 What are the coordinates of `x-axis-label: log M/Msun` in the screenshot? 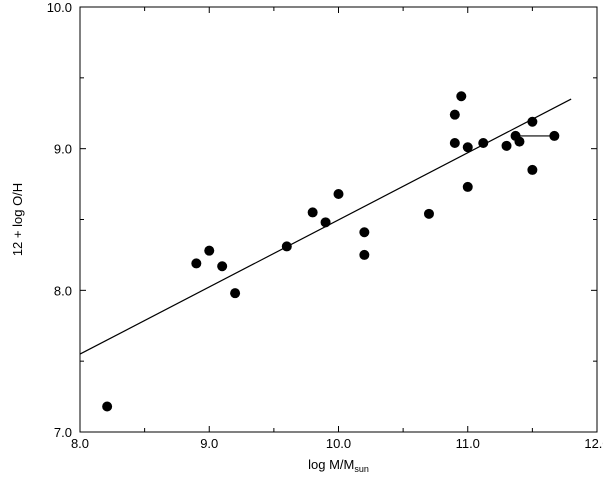 It's located at (338, 465).